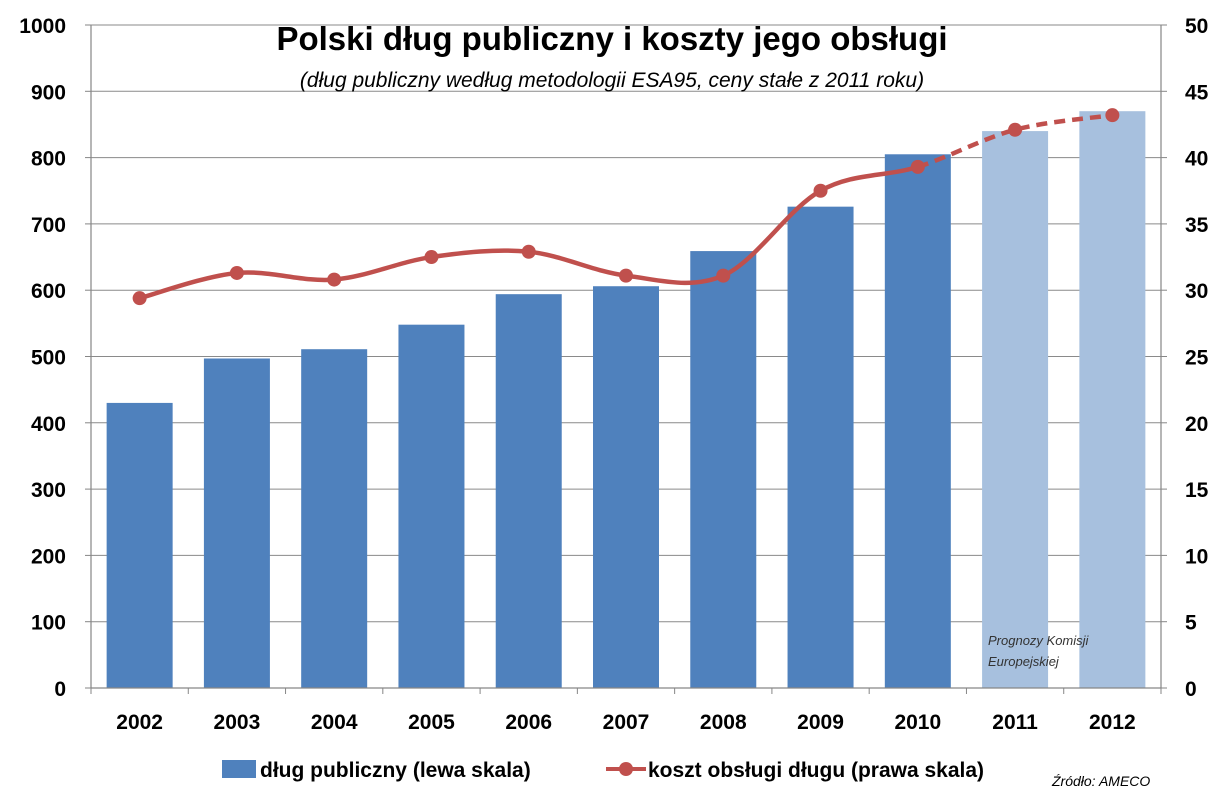 The image size is (1225, 801). I want to click on left-tick-label: 1000, so click(42, 26).